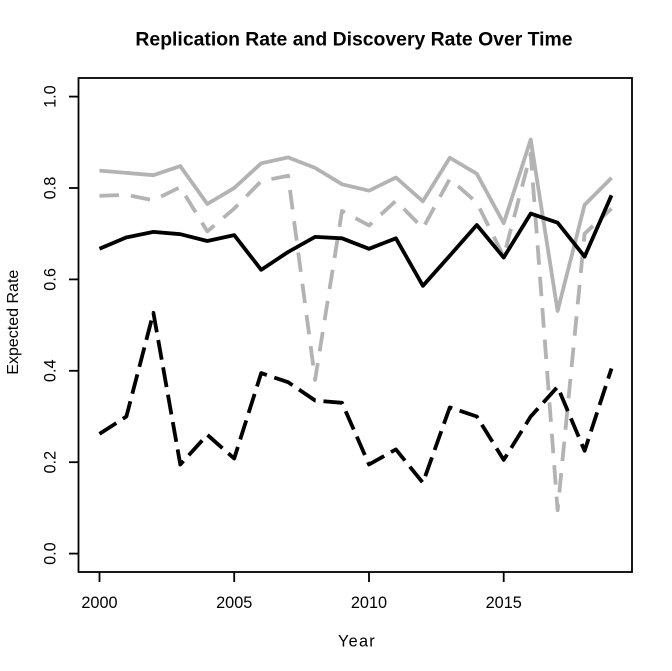  What do you see at coordinates (51, 370) in the screenshot?
I see `svg-text: 0.4` at bounding box center [51, 370].